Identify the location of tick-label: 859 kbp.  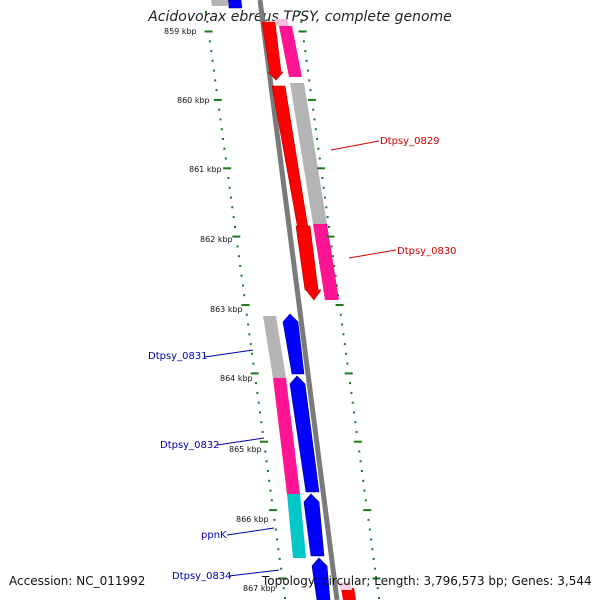
(180, 31).